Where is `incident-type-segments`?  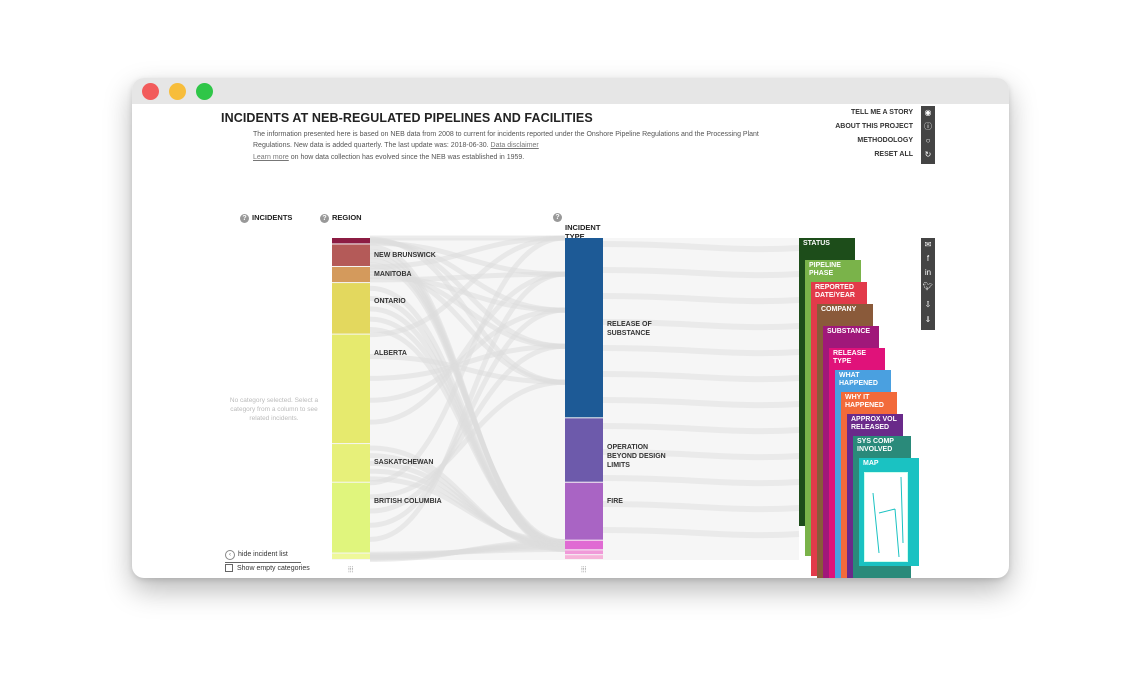
incident-type-segments is located at coordinates (584, 398).